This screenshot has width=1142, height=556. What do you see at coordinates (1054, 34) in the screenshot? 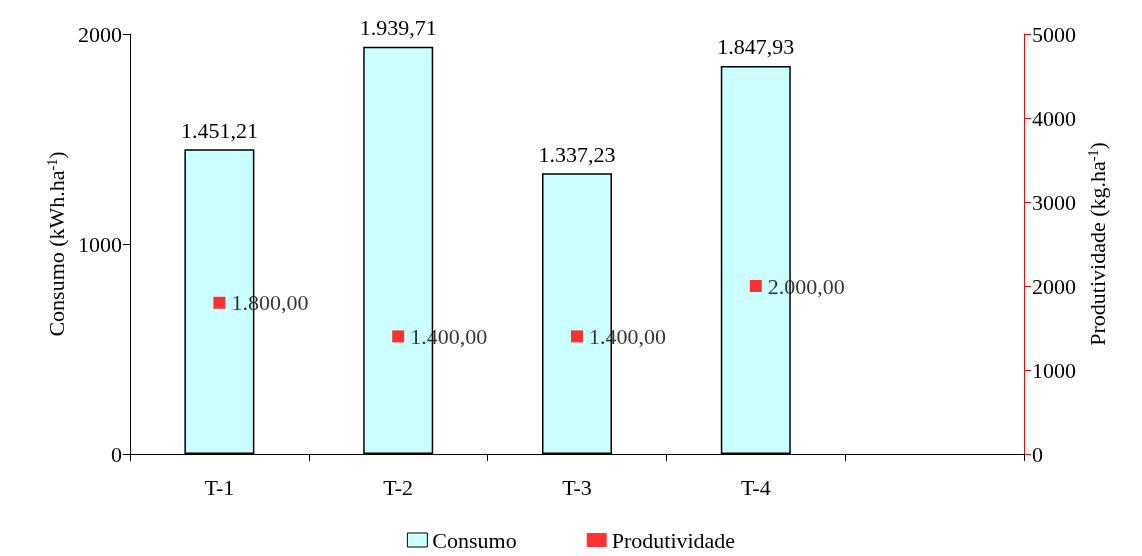
I see `y2-tick-label: 5000` at bounding box center [1054, 34].